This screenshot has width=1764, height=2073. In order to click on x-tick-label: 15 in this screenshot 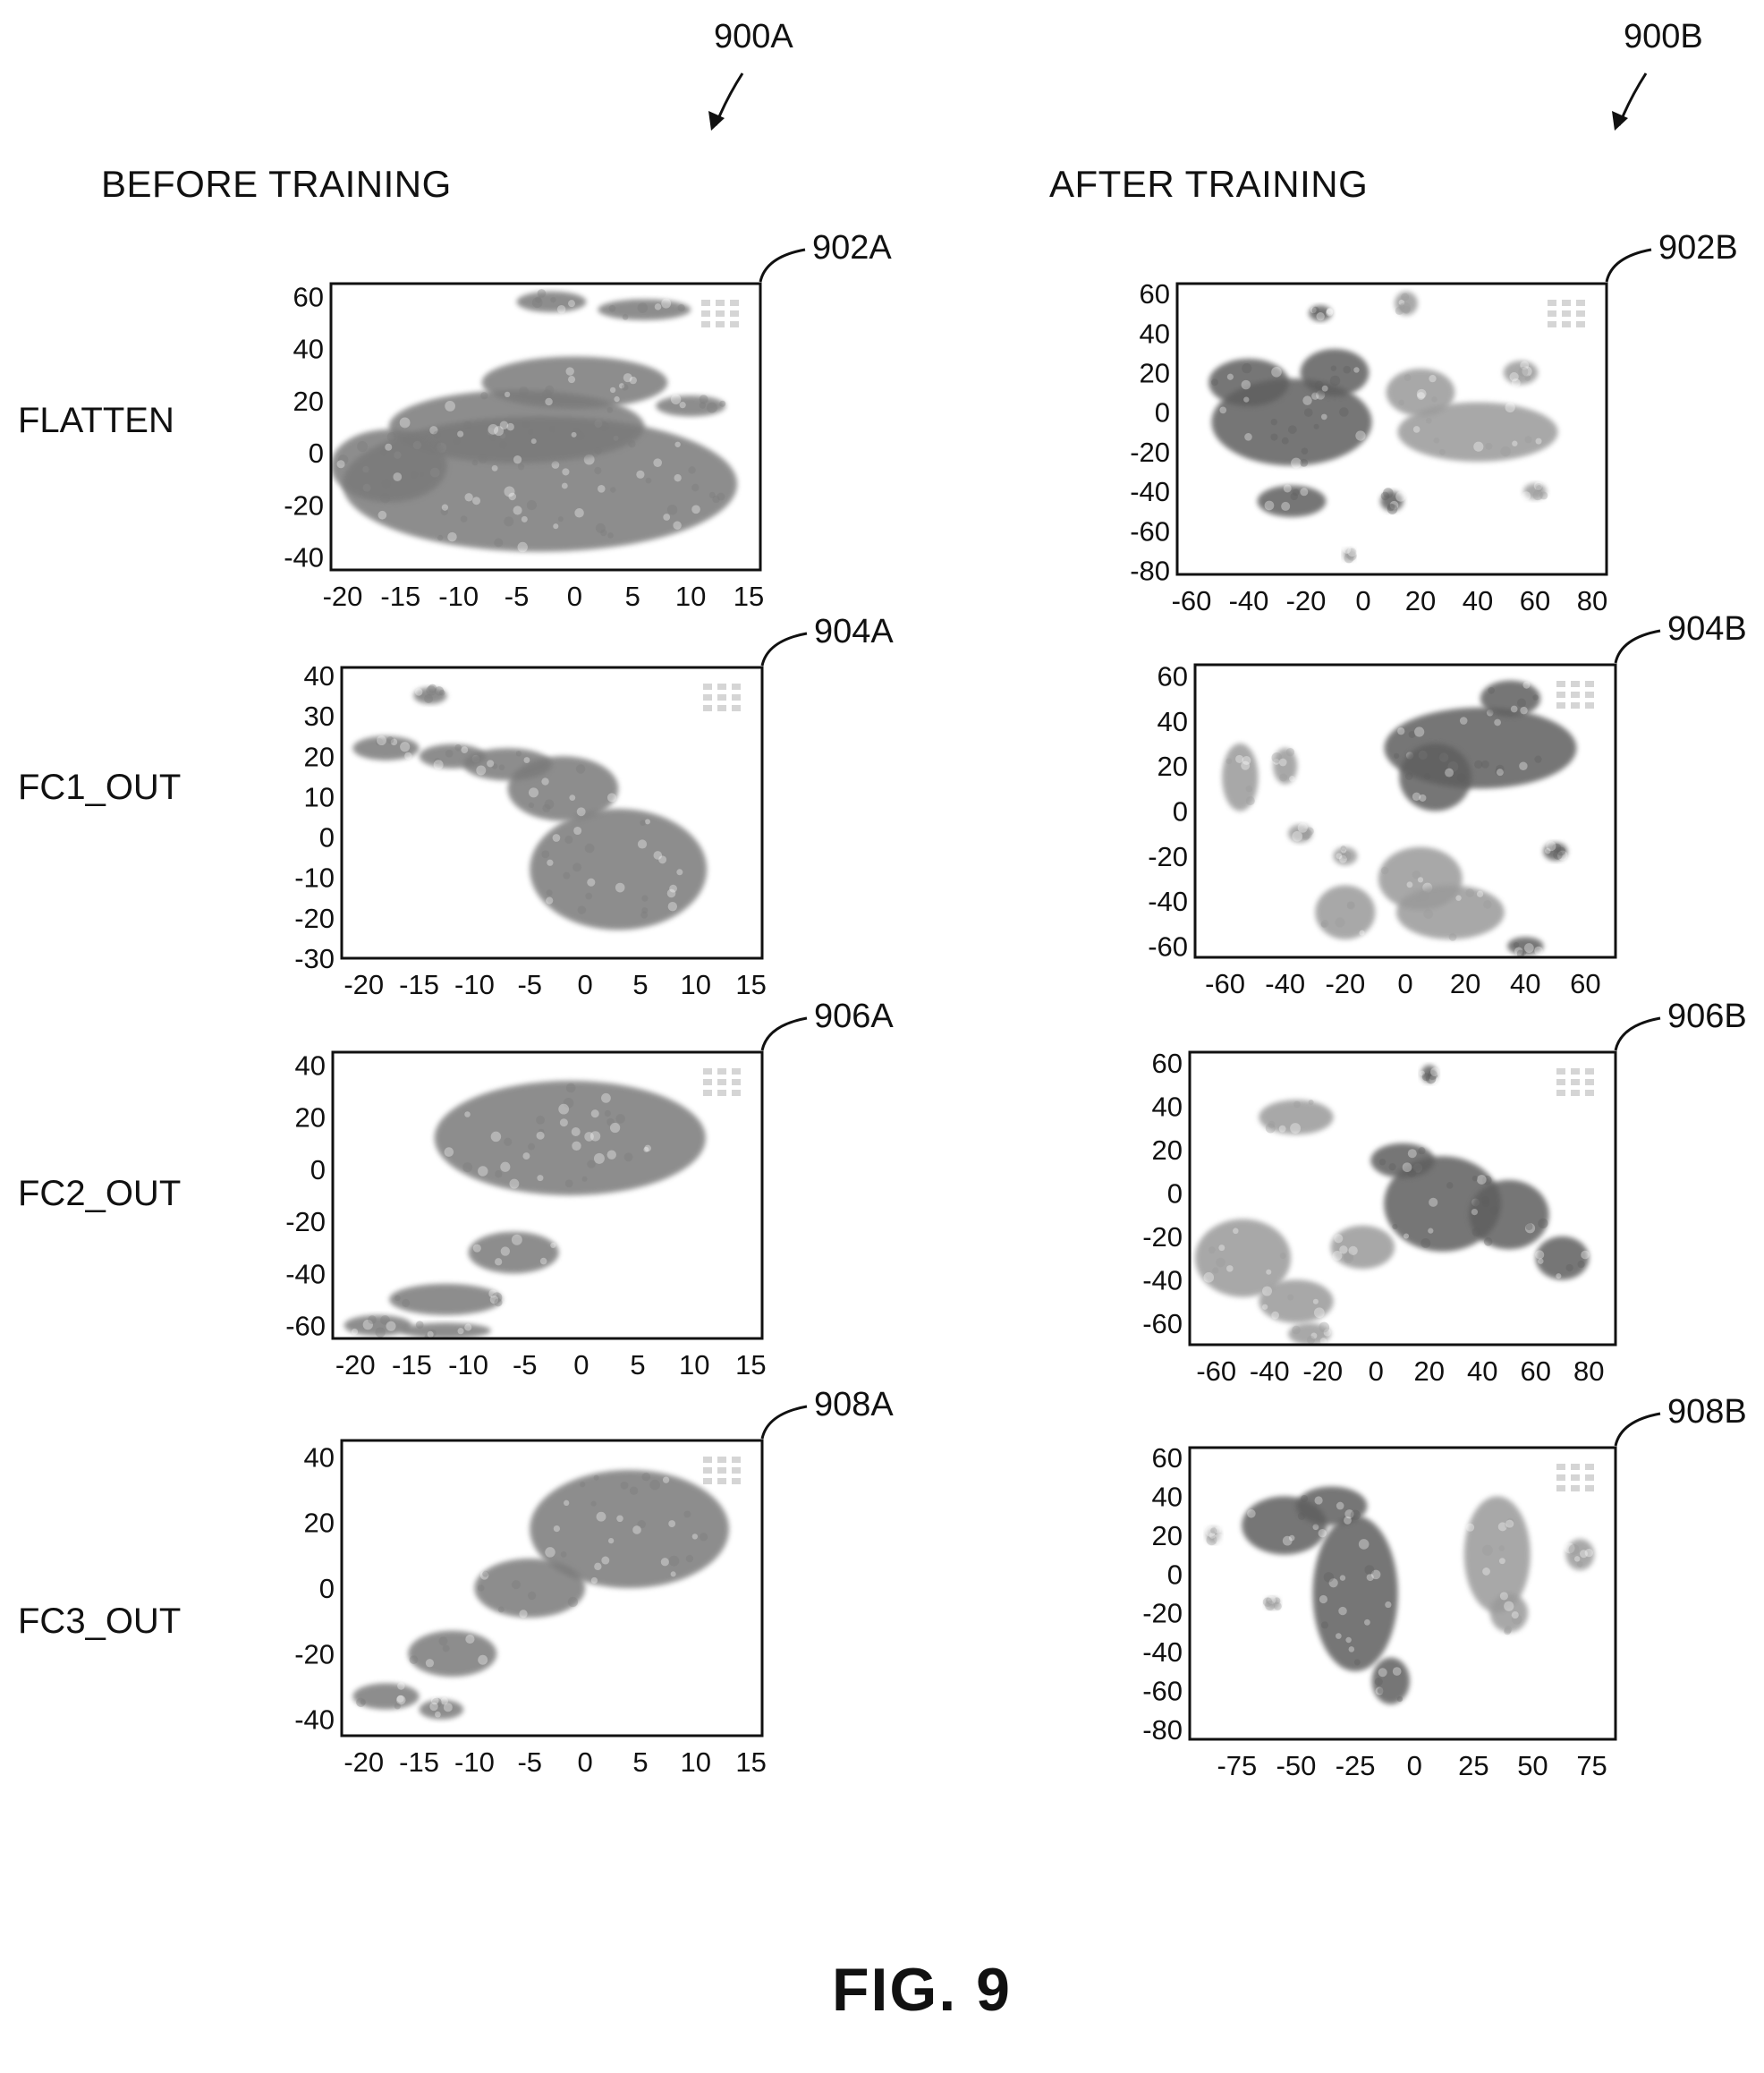, I will do `click(749, 597)`.